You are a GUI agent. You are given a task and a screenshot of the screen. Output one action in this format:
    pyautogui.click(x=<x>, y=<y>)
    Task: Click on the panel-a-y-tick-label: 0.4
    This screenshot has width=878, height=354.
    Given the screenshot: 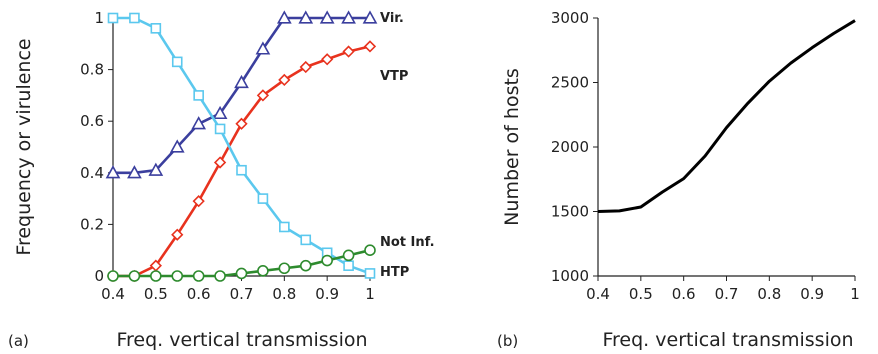 What is the action you would take?
    pyautogui.click(x=92, y=173)
    